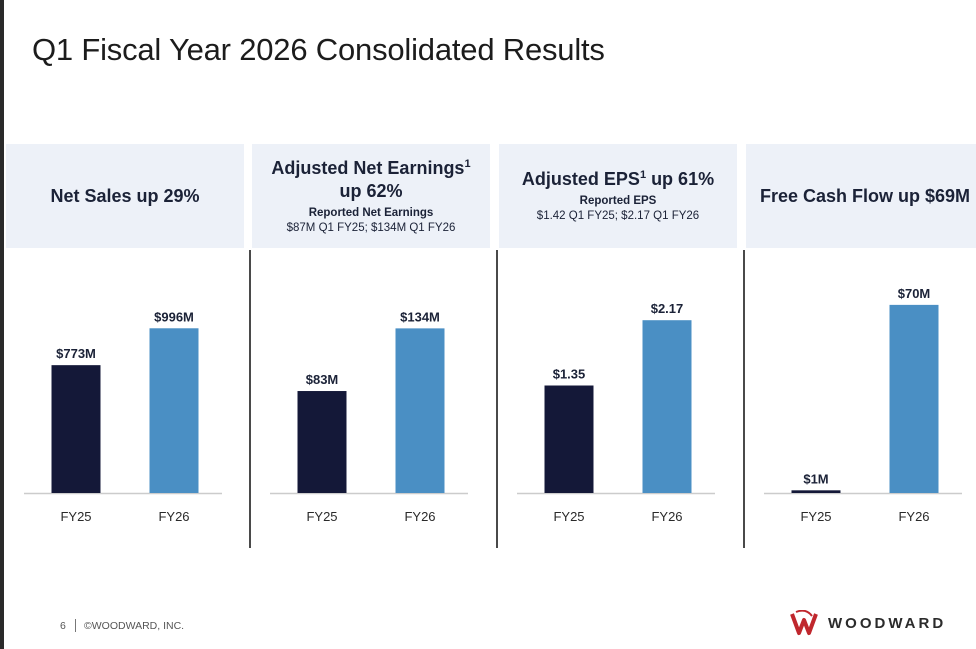 This screenshot has height=649, width=976. What do you see at coordinates (618, 216) in the screenshot?
I see `panel-note: $1.42 Q1 FY25; $2.17 Q1 FY26` at bounding box center [618, 216].